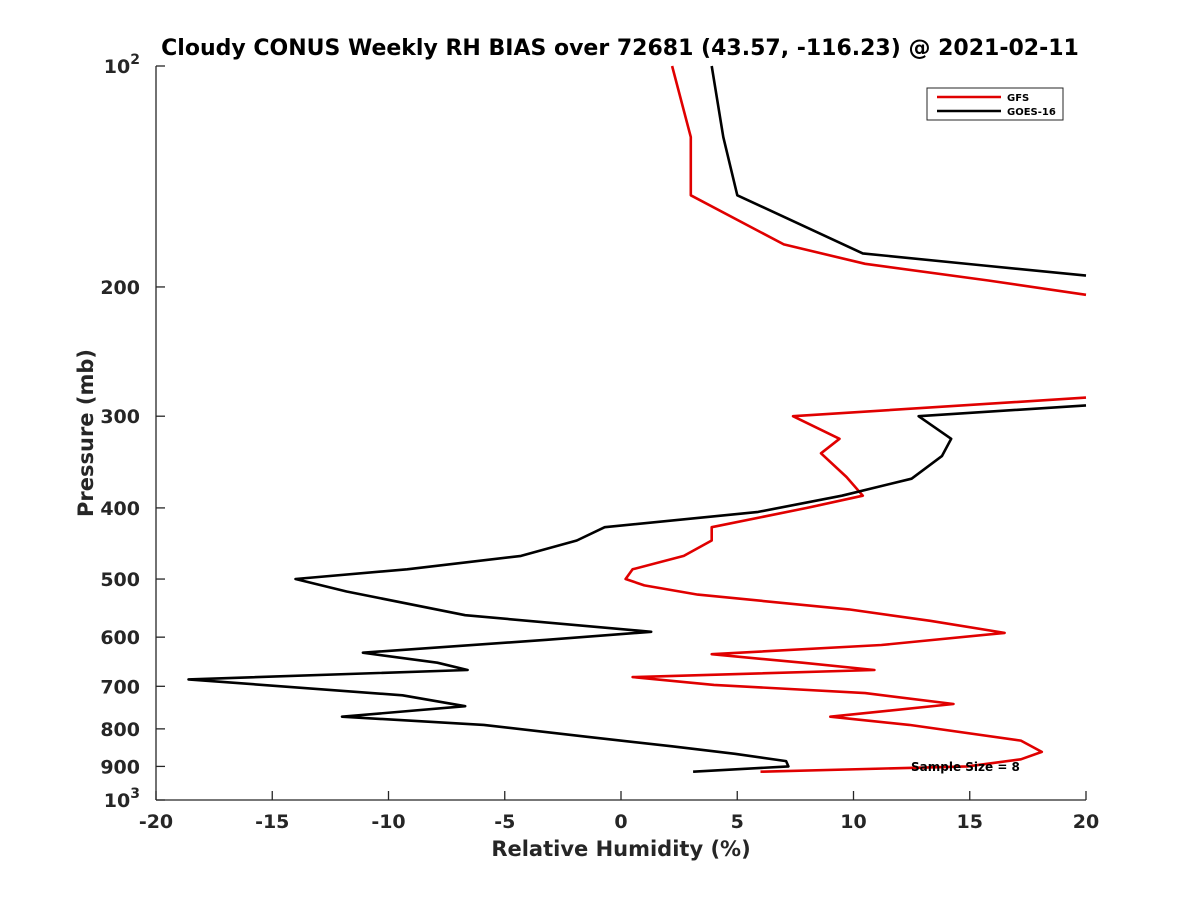 This screenshot has height=900, width=1200. What do you see at coordinates (620, 822) in the screenshot?
I see `x-tick-label: 0` at bounding box center [620, 822].